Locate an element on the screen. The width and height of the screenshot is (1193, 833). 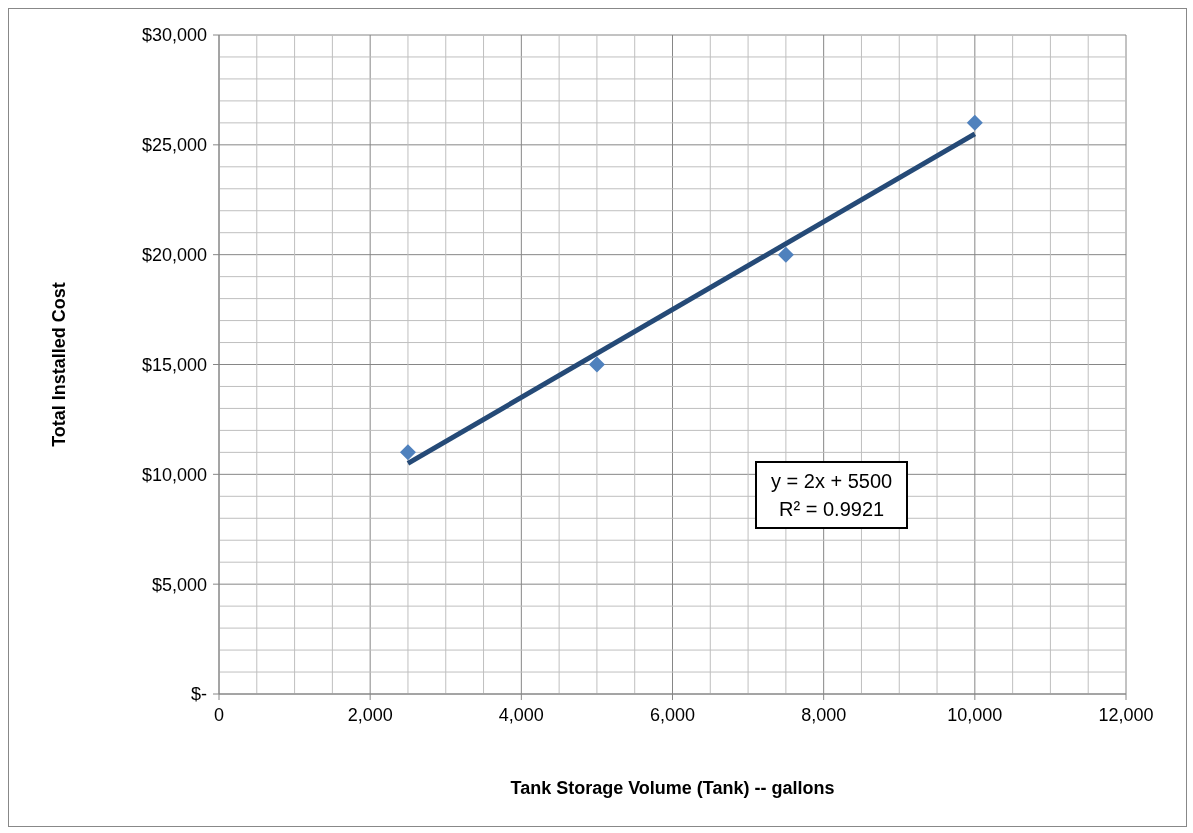
y-tick-label: $25,000 is located at coordinates (174, 145).